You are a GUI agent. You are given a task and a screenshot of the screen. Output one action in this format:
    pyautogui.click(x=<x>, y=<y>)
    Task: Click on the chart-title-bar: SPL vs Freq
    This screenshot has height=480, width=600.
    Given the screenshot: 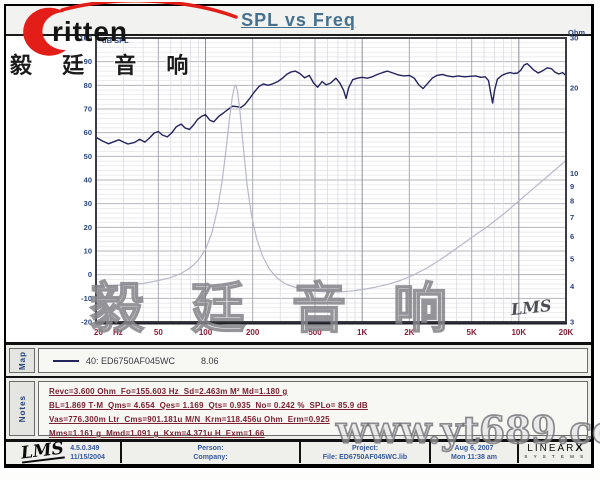 What is the action you would take?
    pyautogui.click(x=298, y=21)
    